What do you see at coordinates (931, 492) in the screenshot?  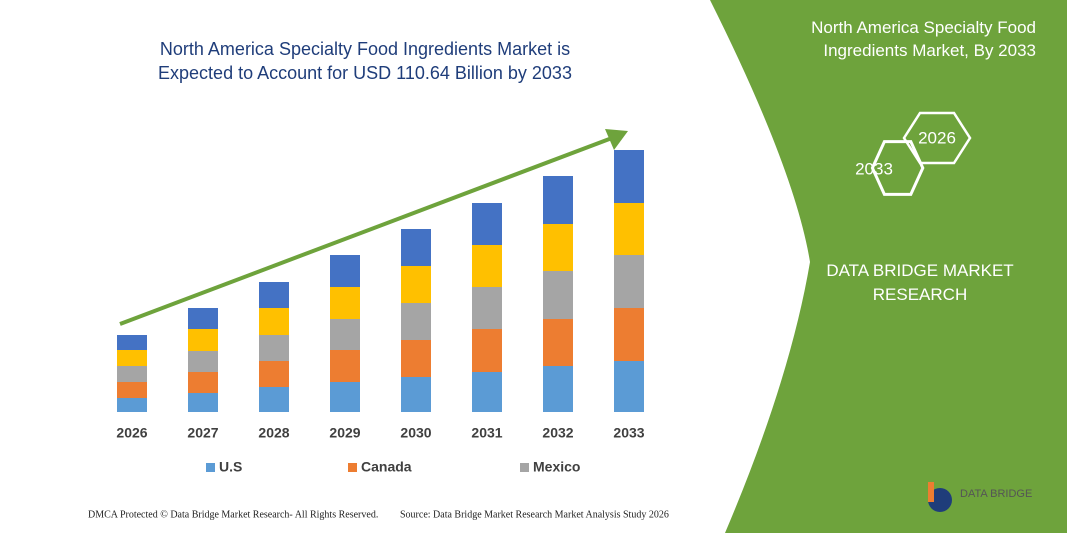 I see `logo-icon` at bounding box center [931, 492].